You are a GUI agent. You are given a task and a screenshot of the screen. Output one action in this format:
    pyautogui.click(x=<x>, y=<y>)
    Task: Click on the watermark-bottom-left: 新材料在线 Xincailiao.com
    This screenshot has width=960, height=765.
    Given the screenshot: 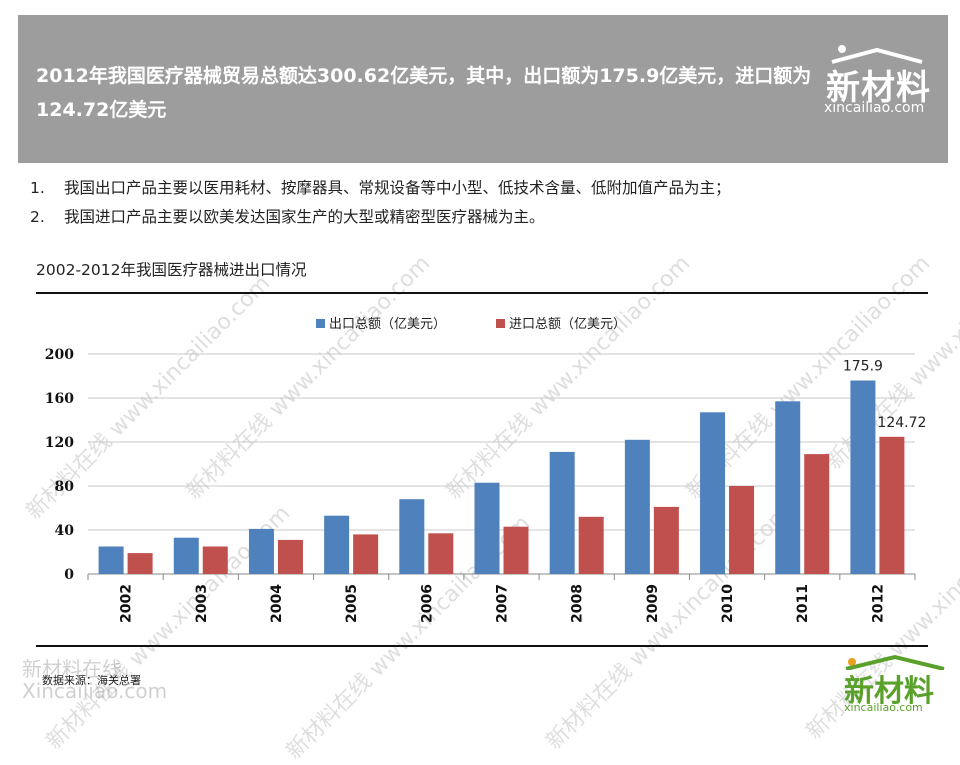 What is the action you would take?
    pyautogui.click(x=94, y=680)
    